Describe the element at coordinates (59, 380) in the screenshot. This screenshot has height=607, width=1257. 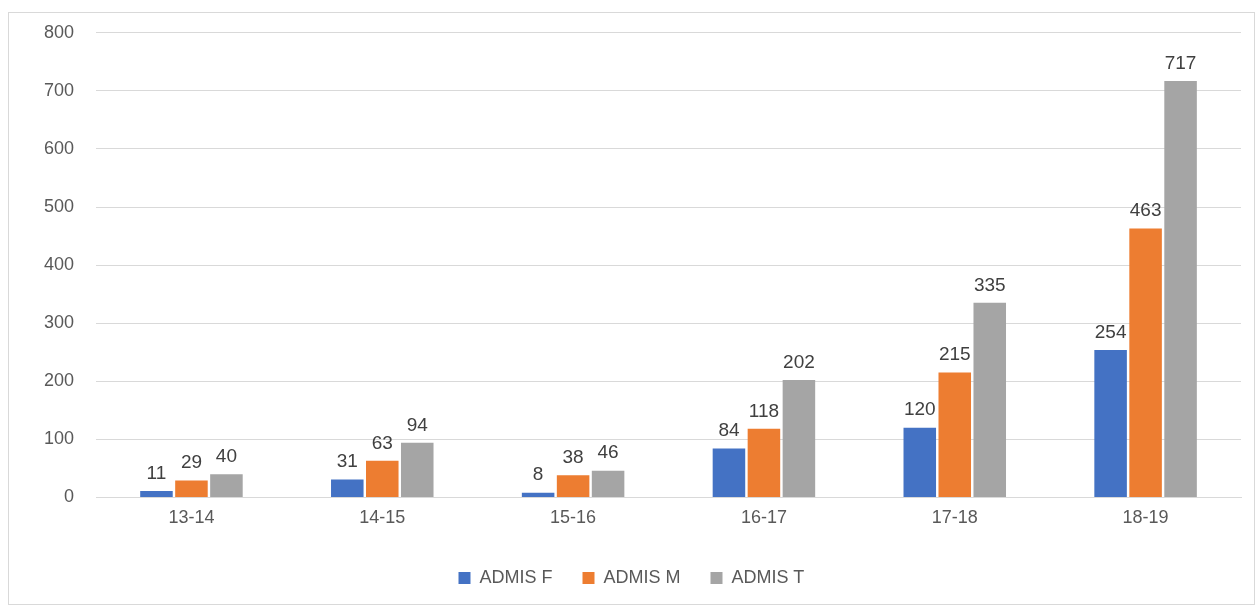
I see `y-tick-label: 200` at that location.